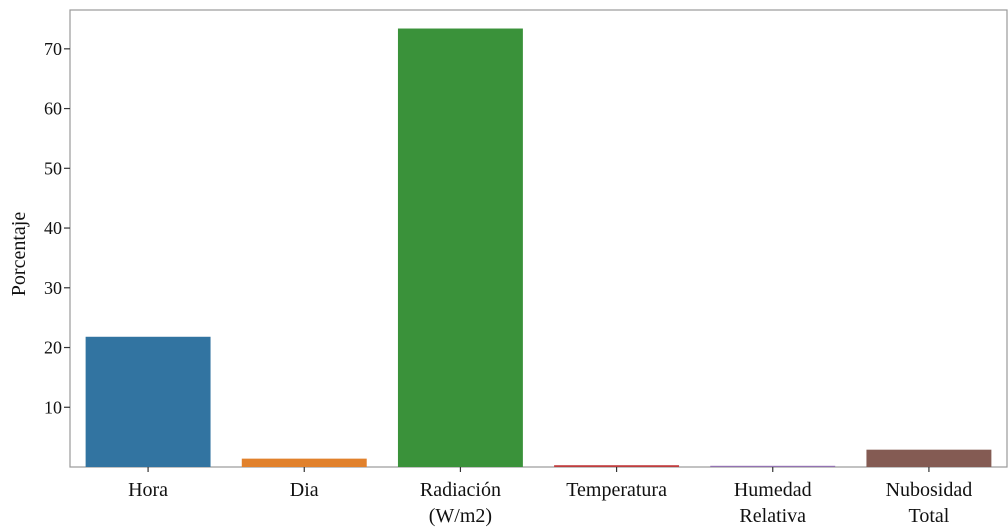  Describe the element at coordinates (929, 503) in the screenshot. I see `x-tick-label: Nubosidad Total` at that location.